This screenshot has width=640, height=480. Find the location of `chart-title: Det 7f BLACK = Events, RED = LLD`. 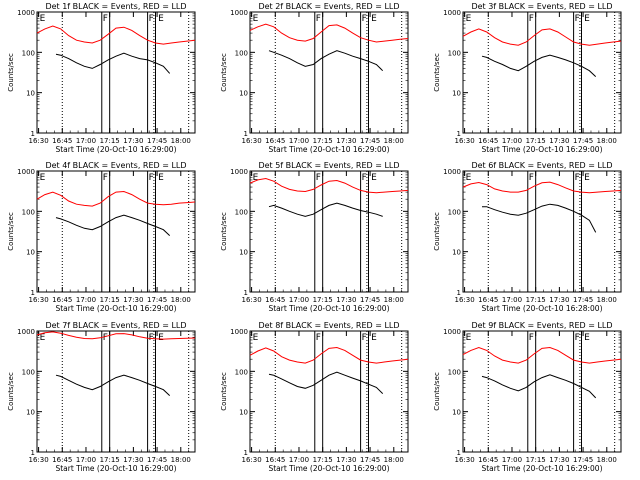

chart-title: Det 7f BLACK = Events, RED = LLD is located at coordinates (115, 325).